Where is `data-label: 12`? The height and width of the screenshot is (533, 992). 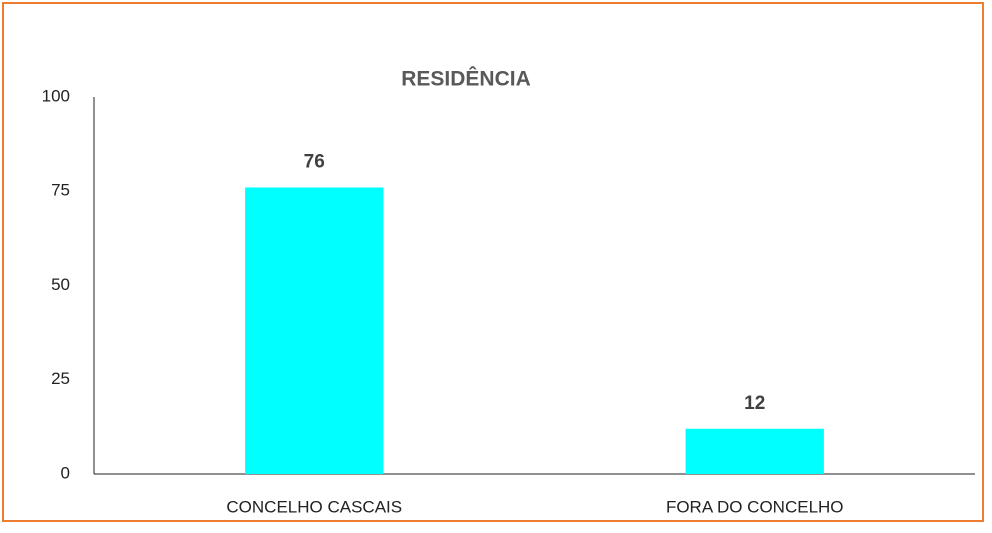 data-label: 12 is located at coordinates (754, 403).